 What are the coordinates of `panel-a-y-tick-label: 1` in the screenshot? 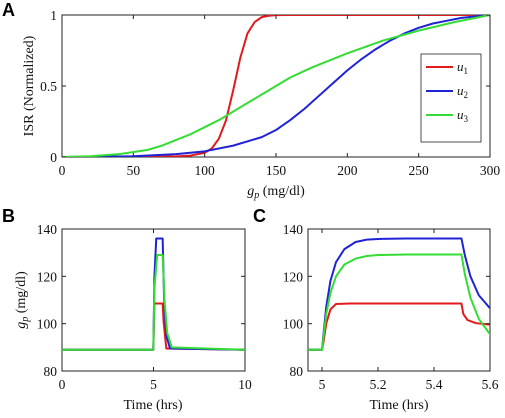 It's located at (53, 15).